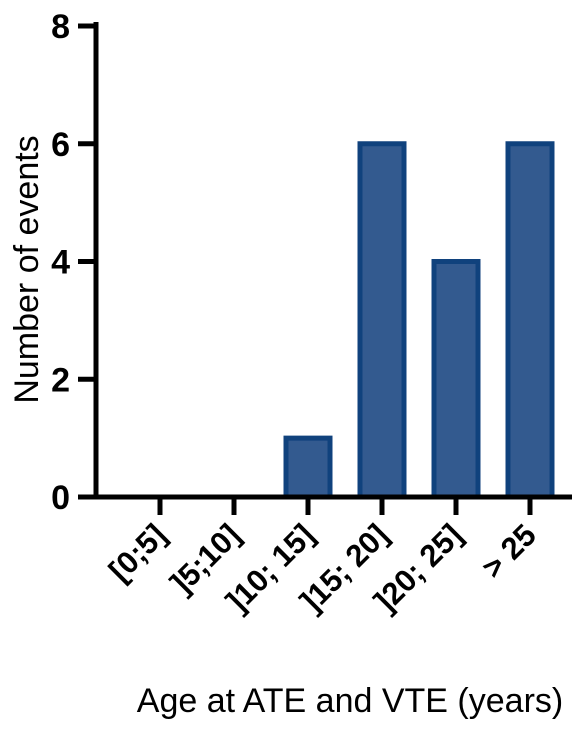 The width and height of the screenshot is (585, 738). Describe the element at coordinates (27, 269) in the screenshot. I see `y-axis-title: Number of events` at that location.